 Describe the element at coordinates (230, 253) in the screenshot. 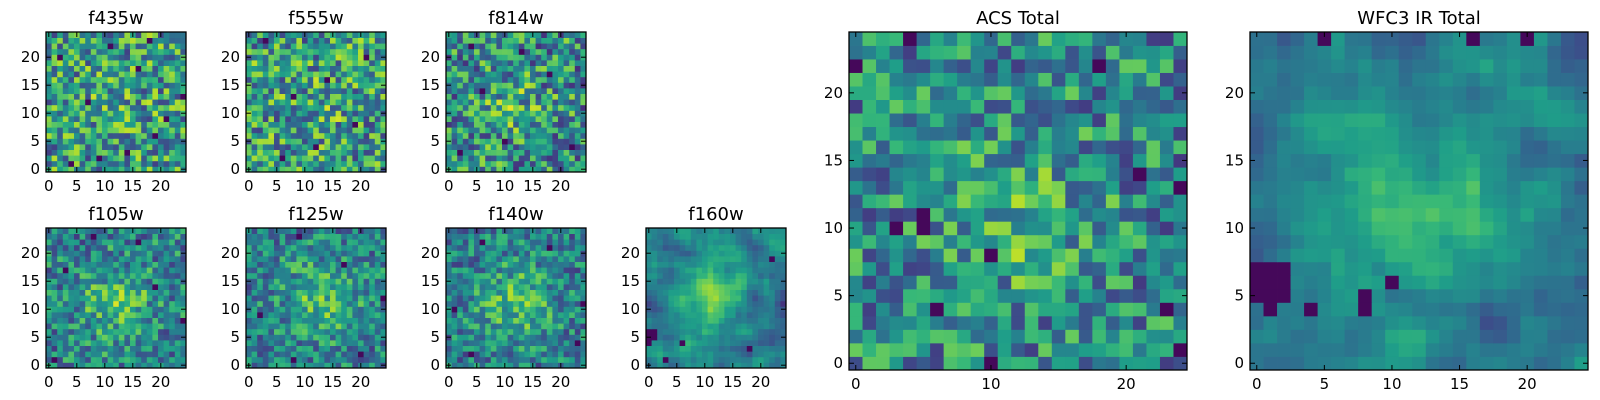

I see `y-tick-label: 20` at that location.